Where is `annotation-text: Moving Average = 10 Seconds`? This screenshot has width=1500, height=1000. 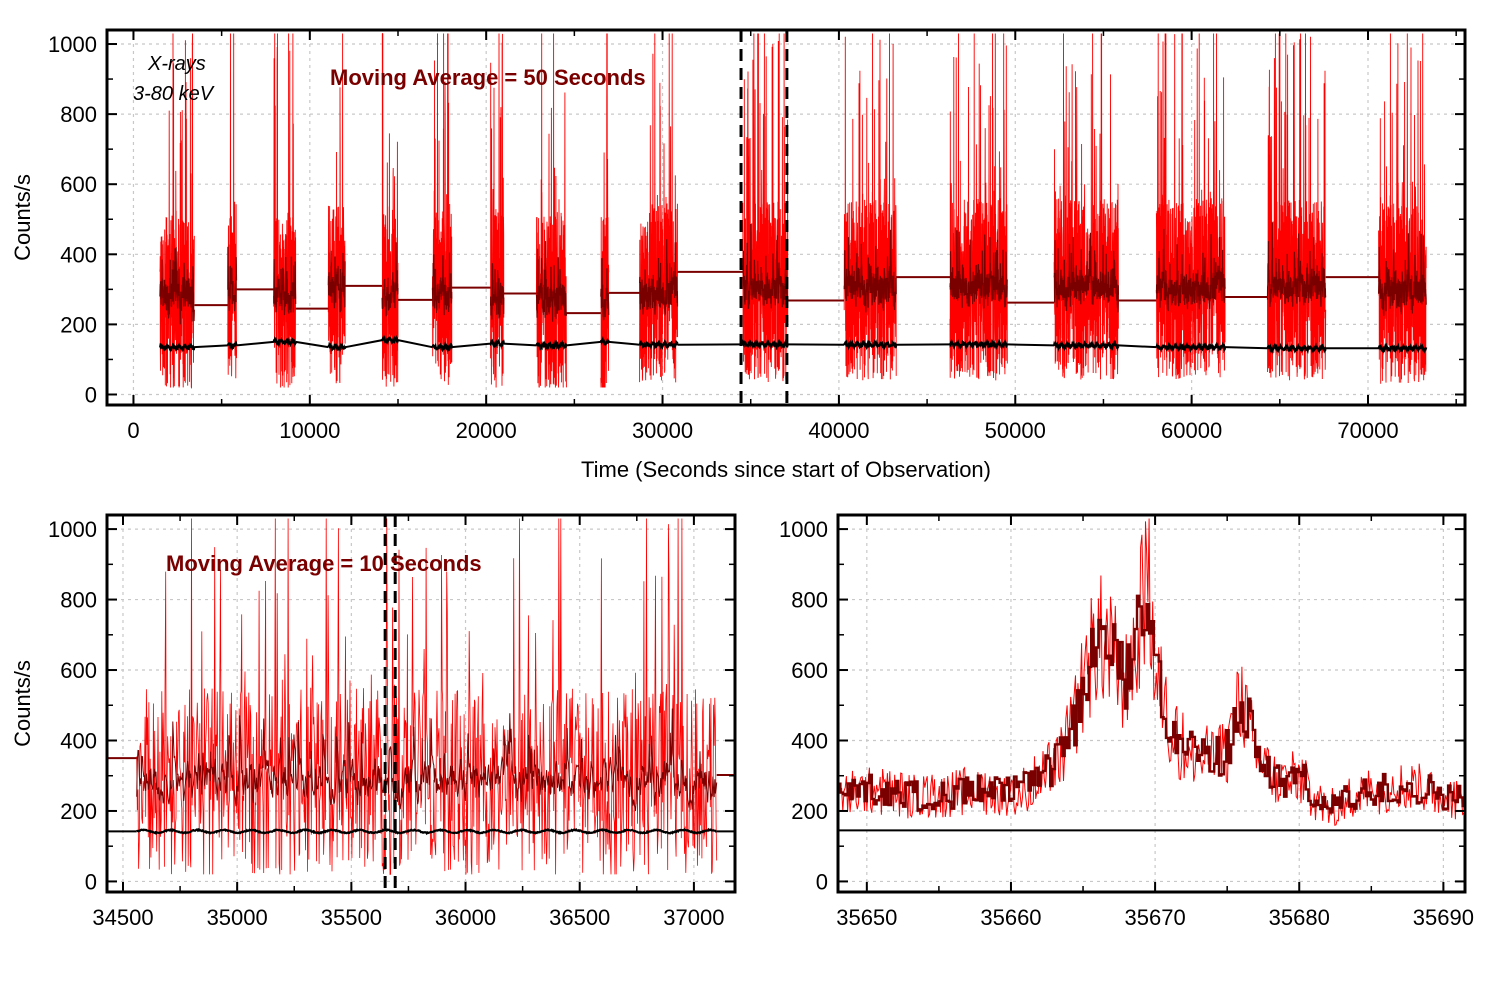
annotation-text: Moving Average = 10 Seconds is located at coordinates (324, 563).